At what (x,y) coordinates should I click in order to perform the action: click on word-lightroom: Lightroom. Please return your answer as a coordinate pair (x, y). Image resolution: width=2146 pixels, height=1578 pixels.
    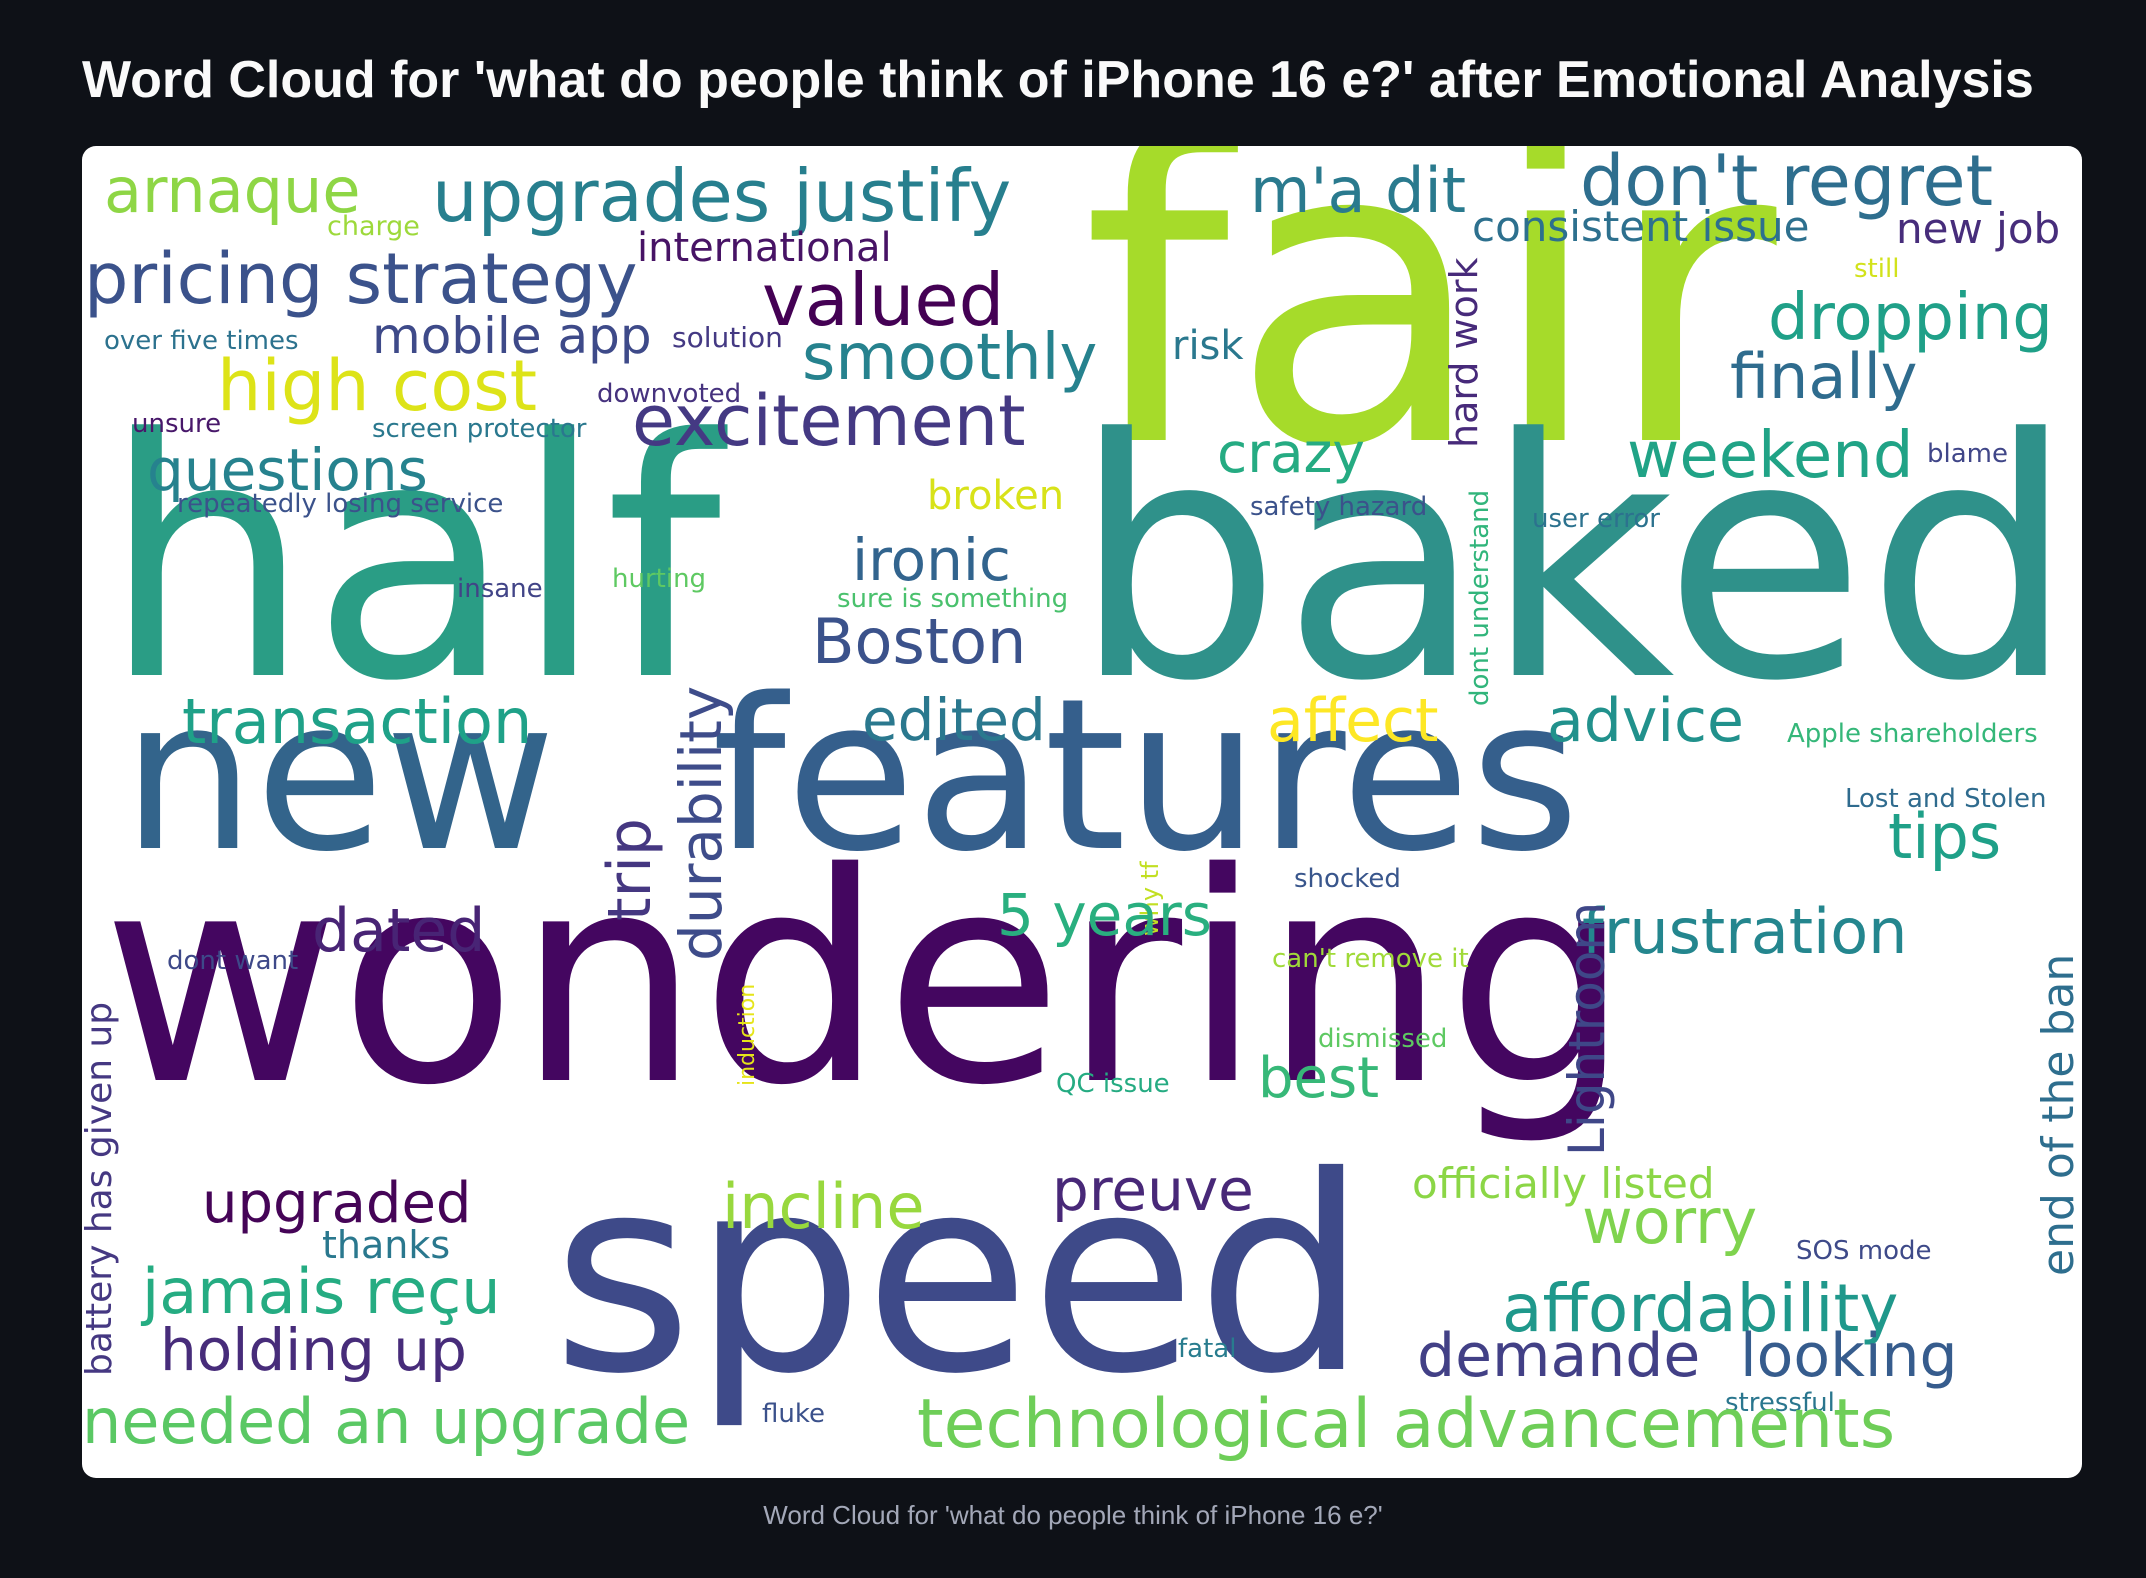
    Looking at the image, I should click on (1587, 1028).